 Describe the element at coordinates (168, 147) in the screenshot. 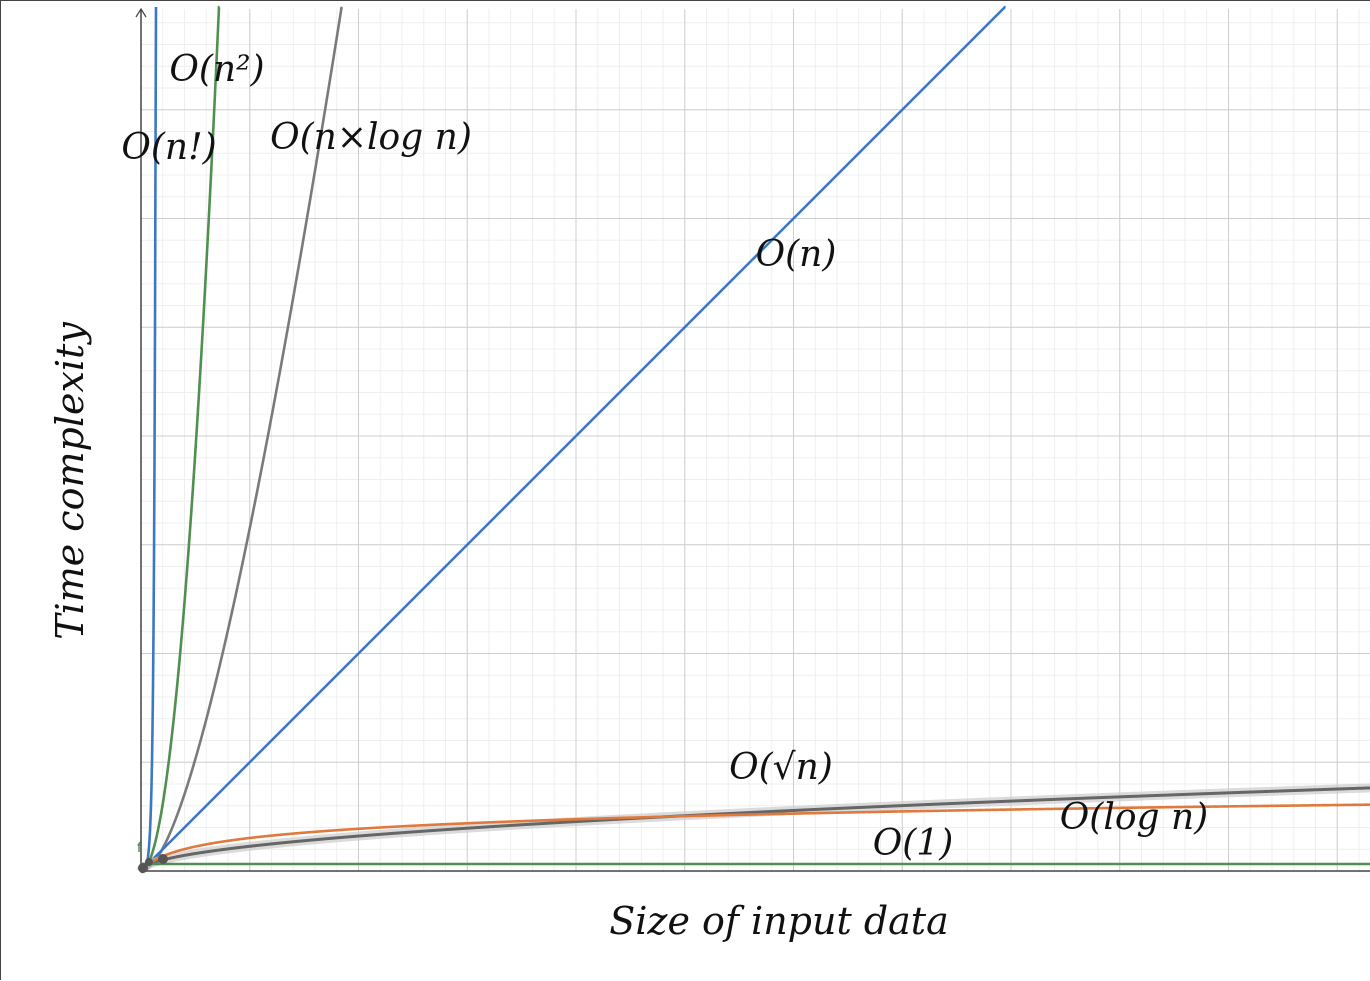

I see `series-label-factorial: O(n!)` at that location.